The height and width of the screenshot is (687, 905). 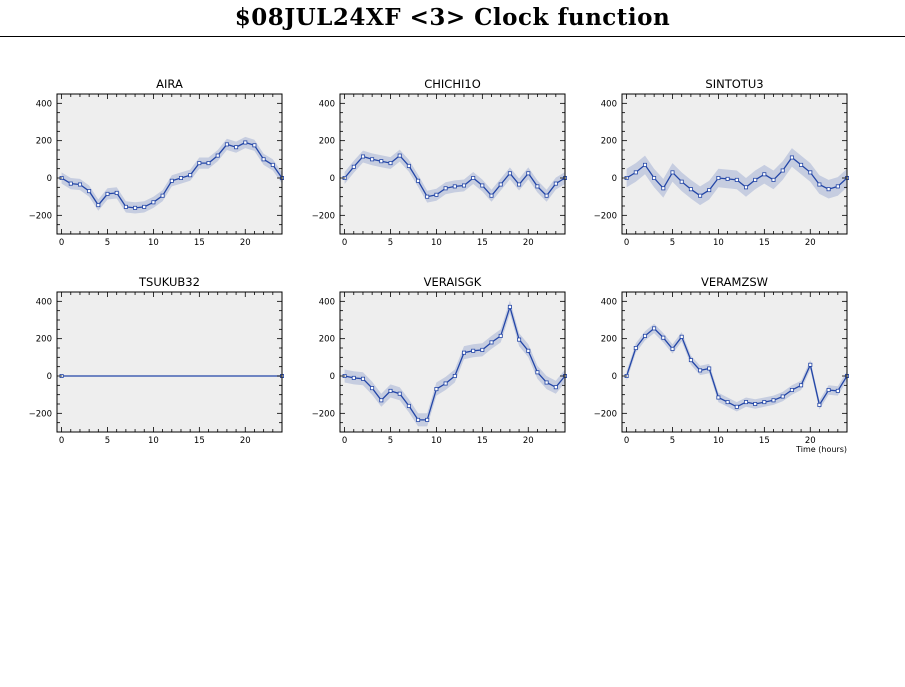 What do you see at coordinates (452, 17) in the screenshot?
I see `page-title: $08JUL24XF <3> Clock function` at bounding box center [452, 17].